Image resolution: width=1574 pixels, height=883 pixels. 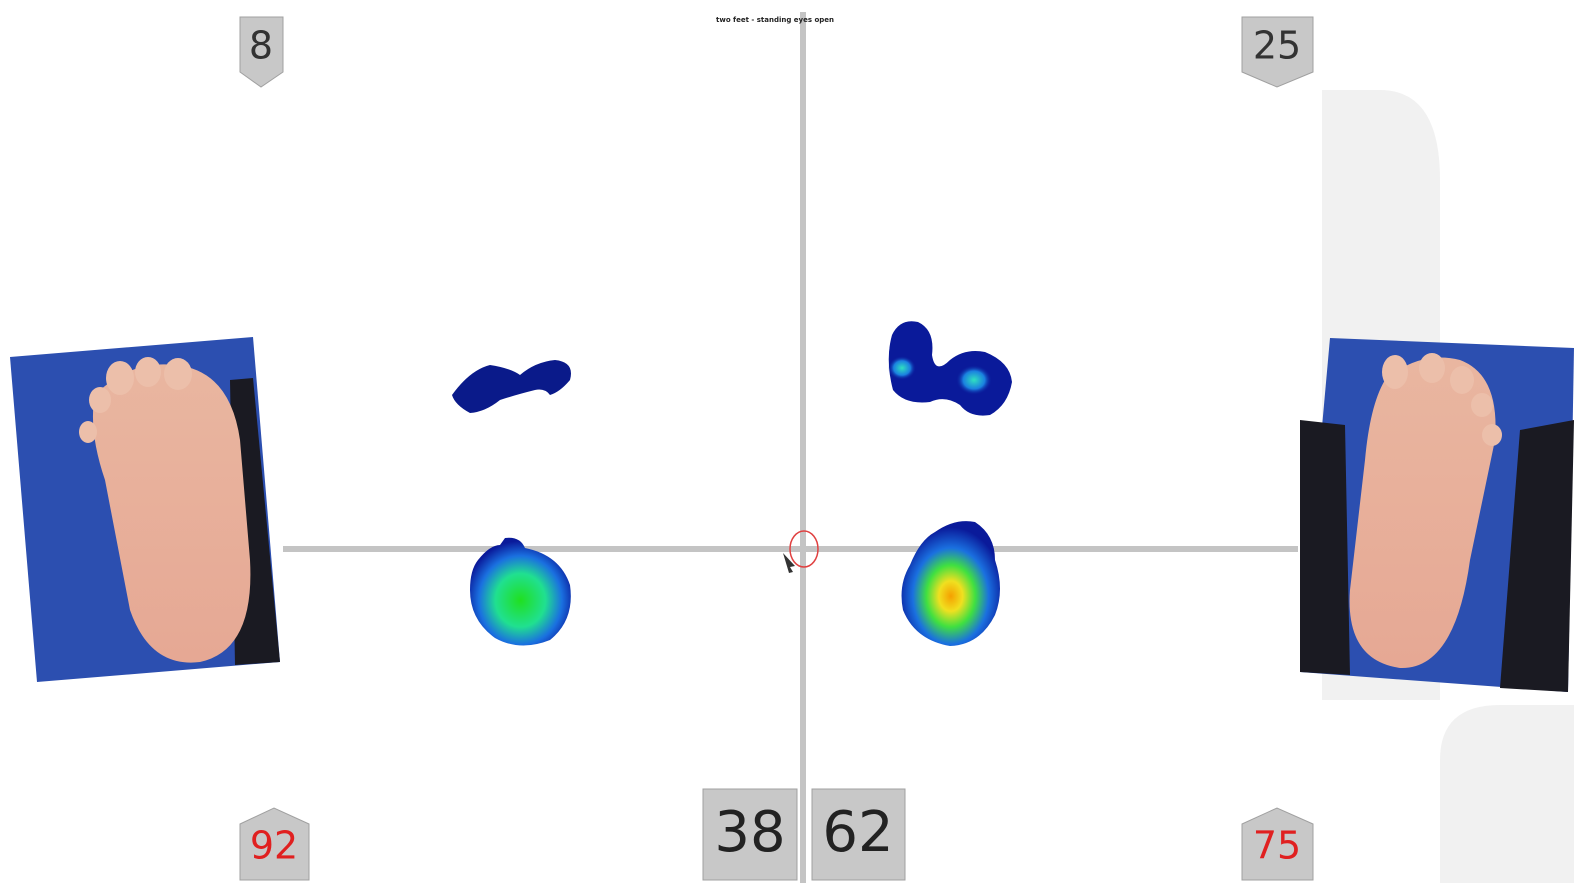 I want to click on right-foot-photo, so click(x=1437, y=515).